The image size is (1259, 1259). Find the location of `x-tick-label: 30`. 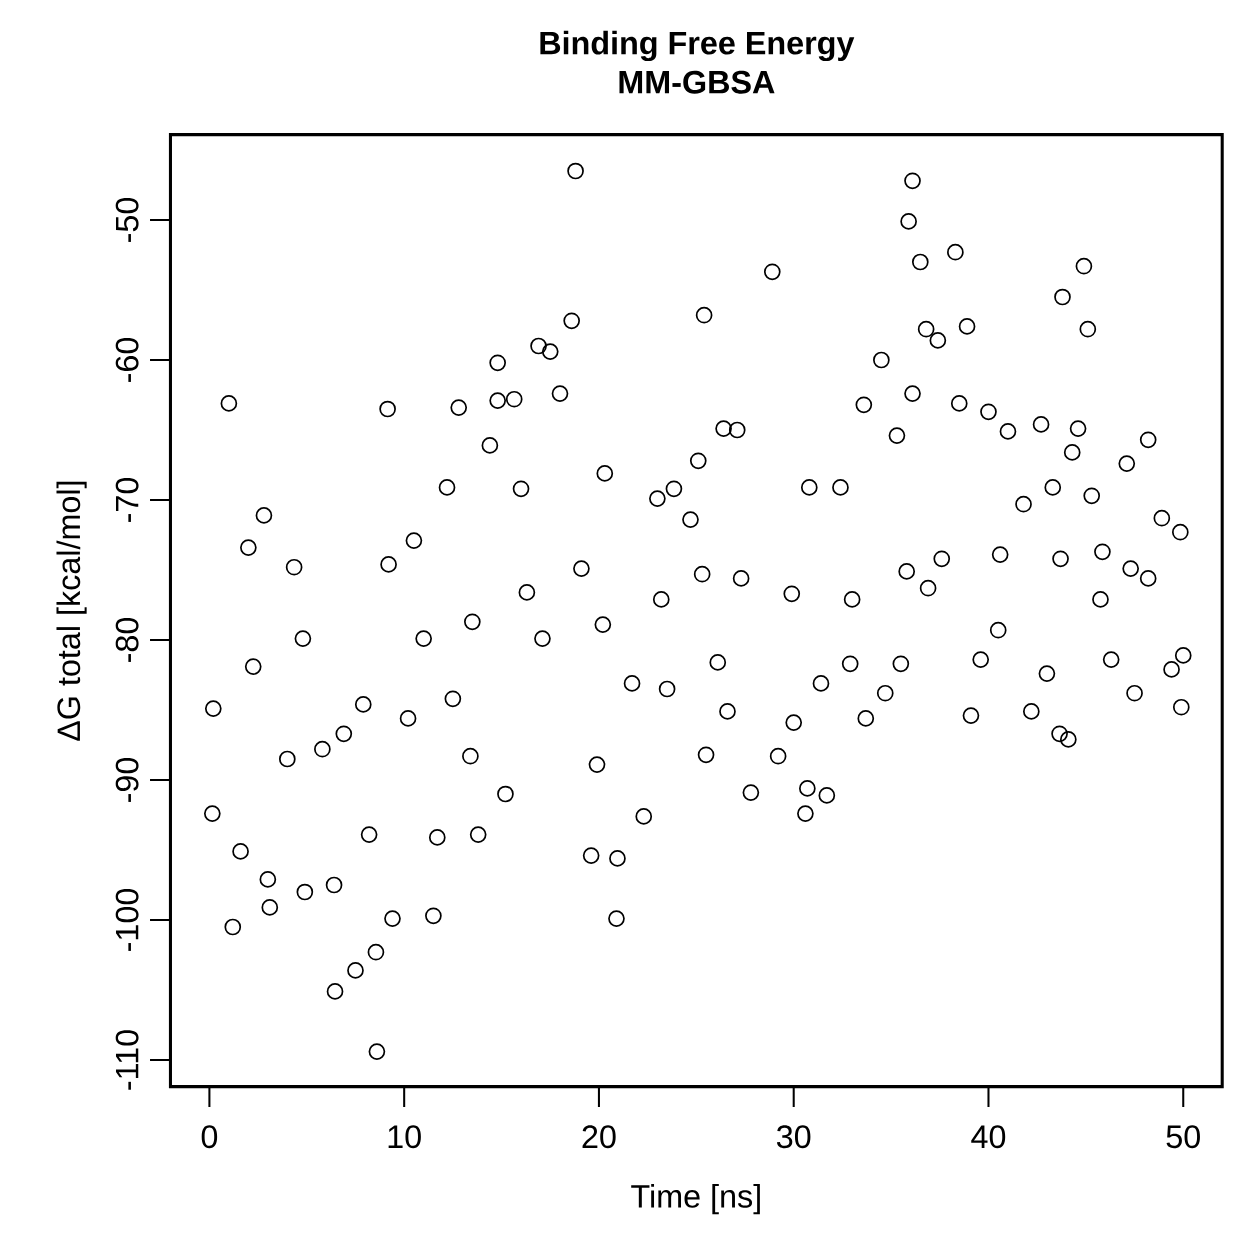

x-tick-label: 30 is located at coordinates (793, 1137).